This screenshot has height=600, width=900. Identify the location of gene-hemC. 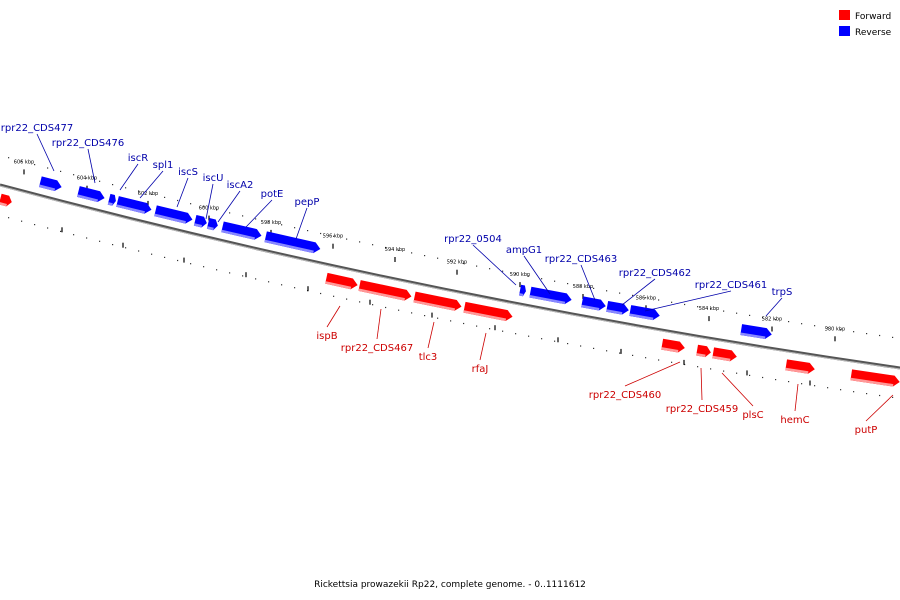
(800, 366).